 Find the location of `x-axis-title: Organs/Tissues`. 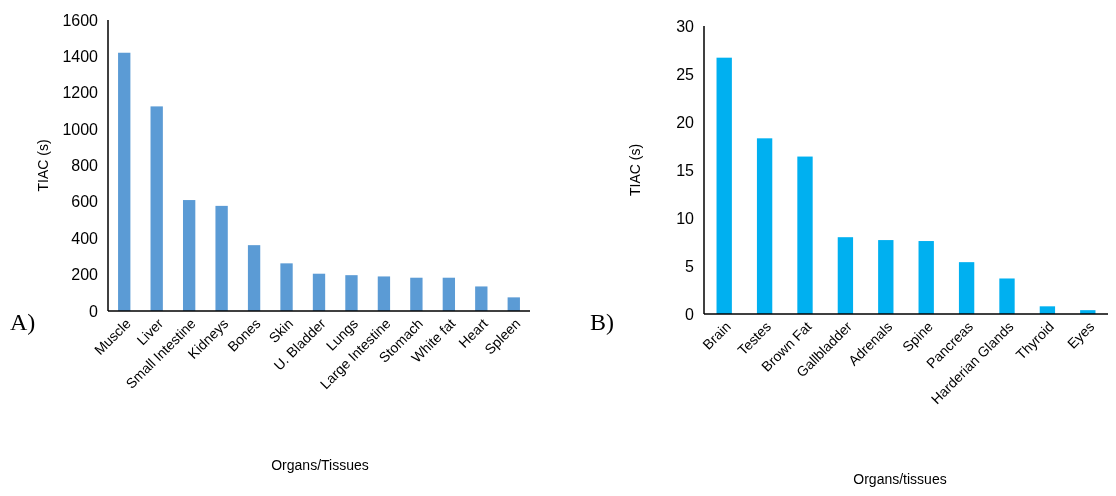

x-axis-title: Organs/Tissues is located at coordinates (320, 465).